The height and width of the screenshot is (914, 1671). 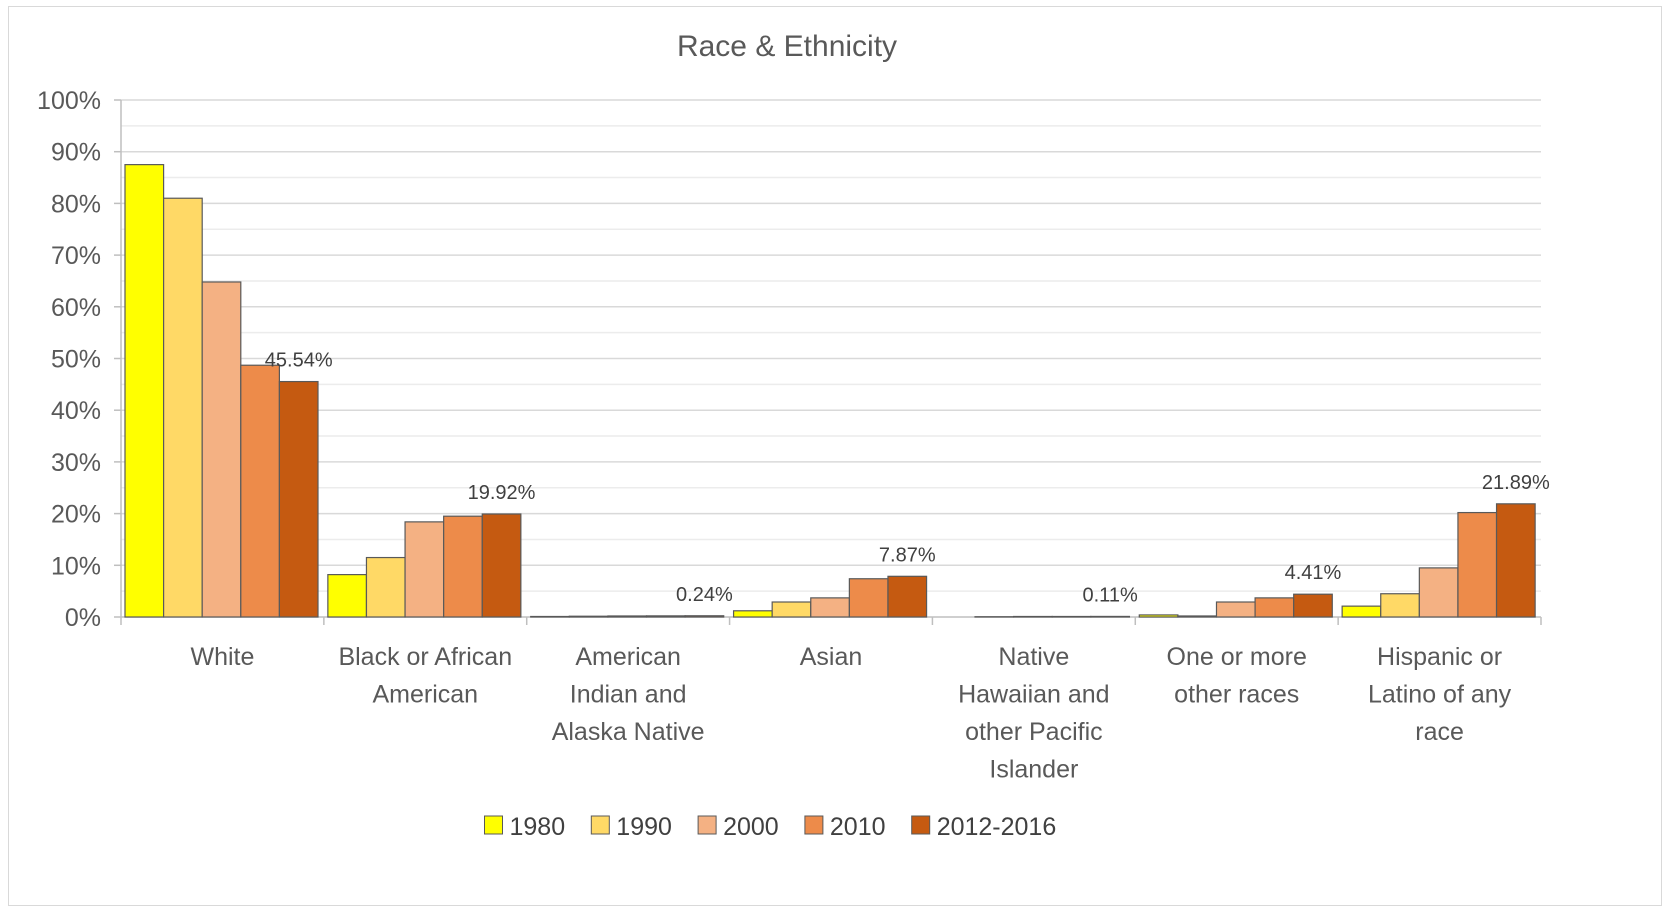 I want to click on category-label: race, so click(x=1439, y=732).